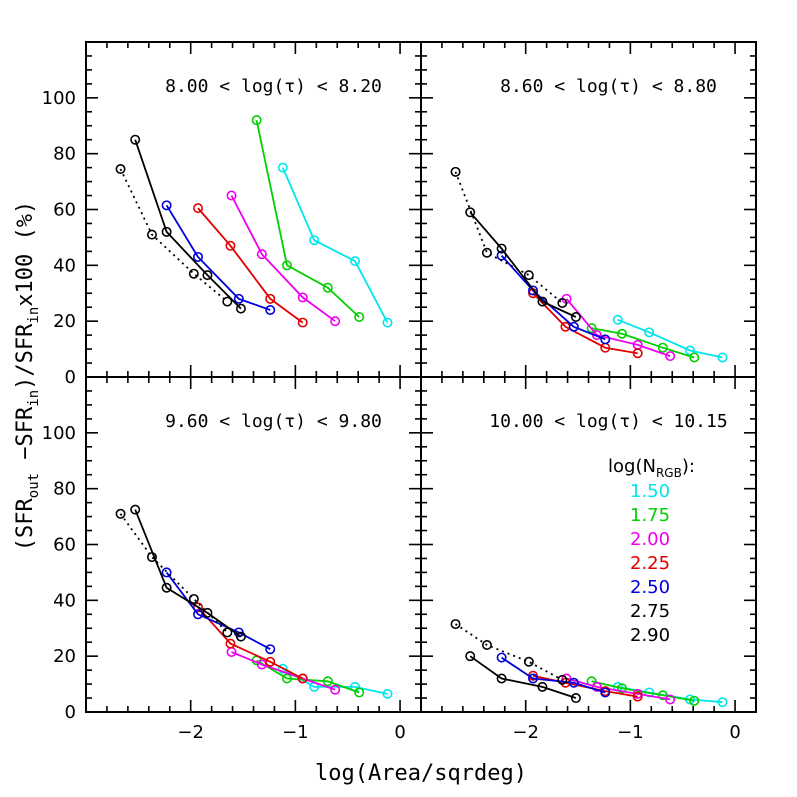  I want to click on y-axis-label: (SFRout −SFRin)/SFRinx100 (%), so click(27, 376).